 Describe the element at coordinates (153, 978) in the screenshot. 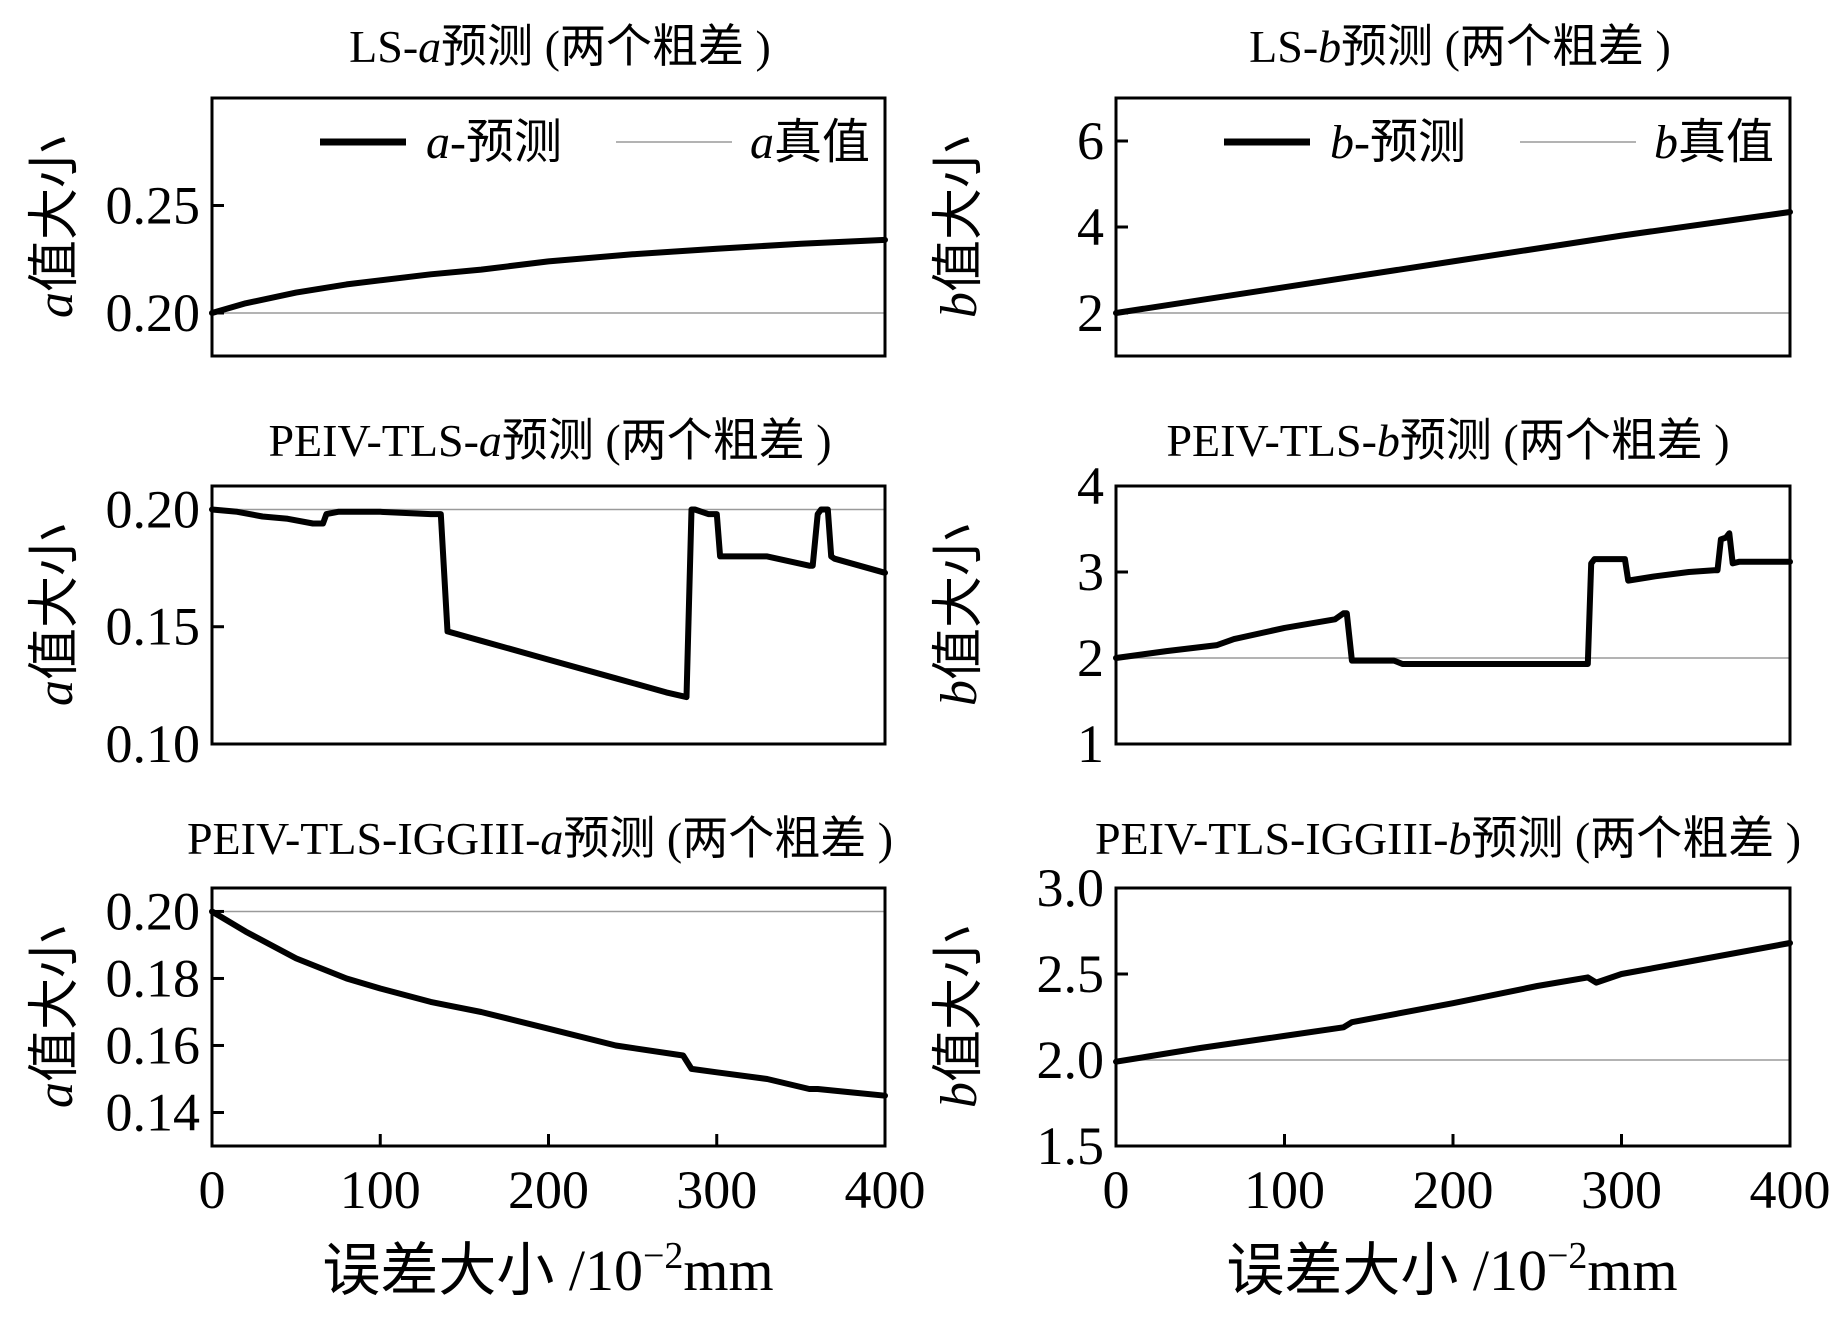

I see `y-tick-label: 0.18` at that location.